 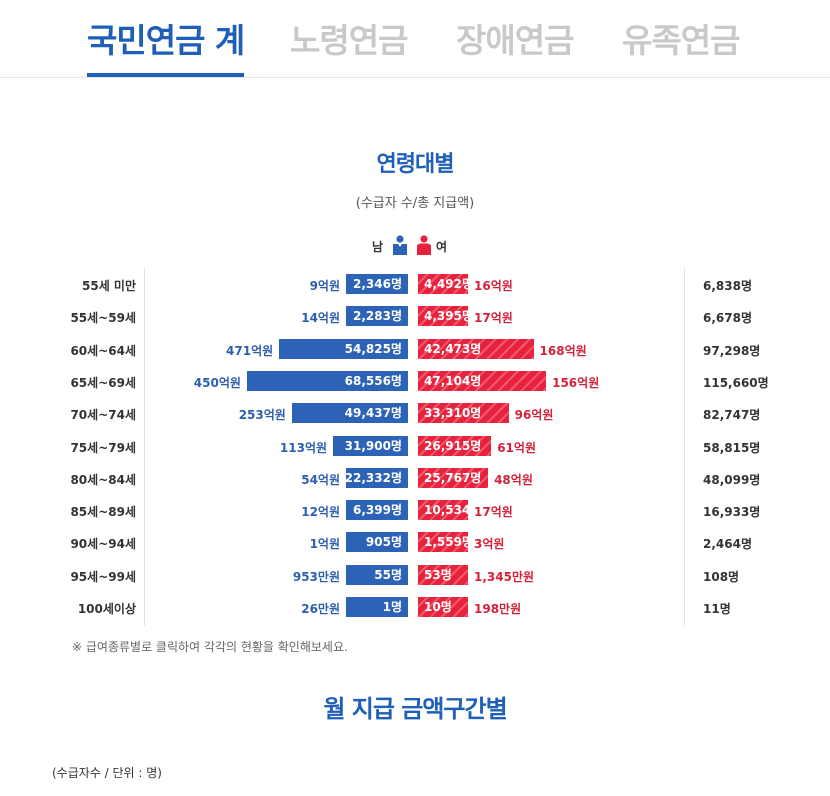 What do you see at coordinates (513, 479) in the screenshot?
I see `female-amount-label: 48억원` at bounding box center [513, 479].